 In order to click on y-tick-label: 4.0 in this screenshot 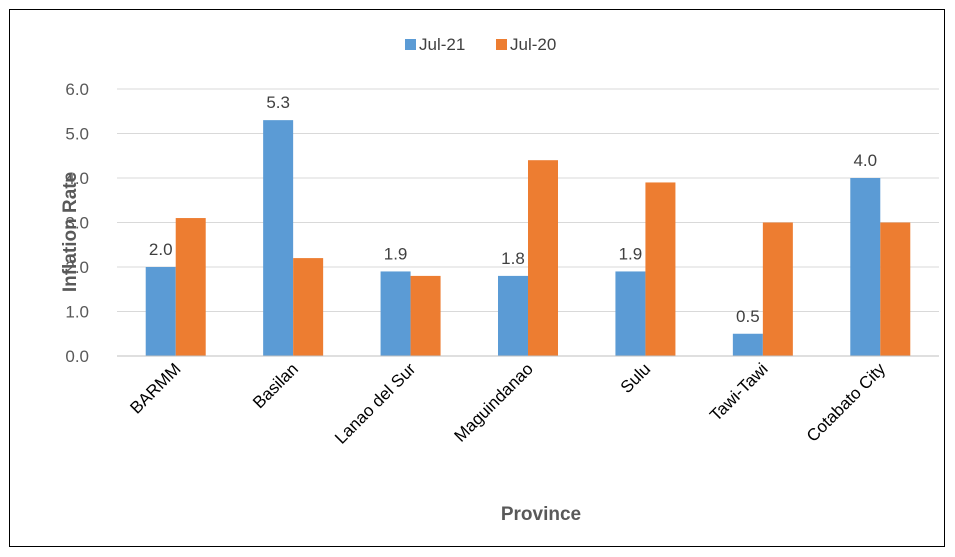, I will do `click(77, 178)`.